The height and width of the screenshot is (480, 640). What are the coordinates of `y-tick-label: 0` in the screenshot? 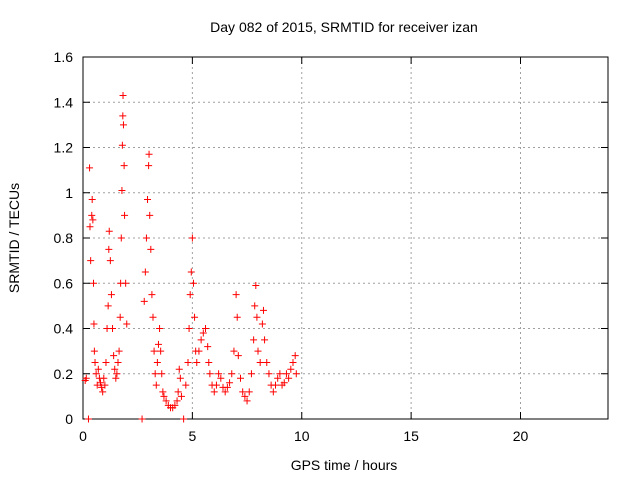 It's located at (69, 419).